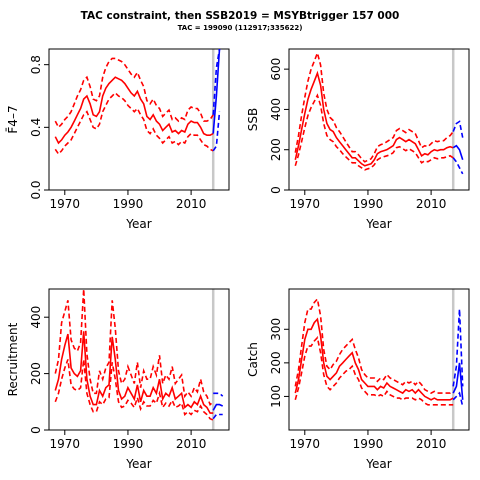 The width and height of the screenshot is (480, 480). Describe the element at coordinates (13, 359) in the screenshot. I see `y-axis-label: Recruitment` at that location.